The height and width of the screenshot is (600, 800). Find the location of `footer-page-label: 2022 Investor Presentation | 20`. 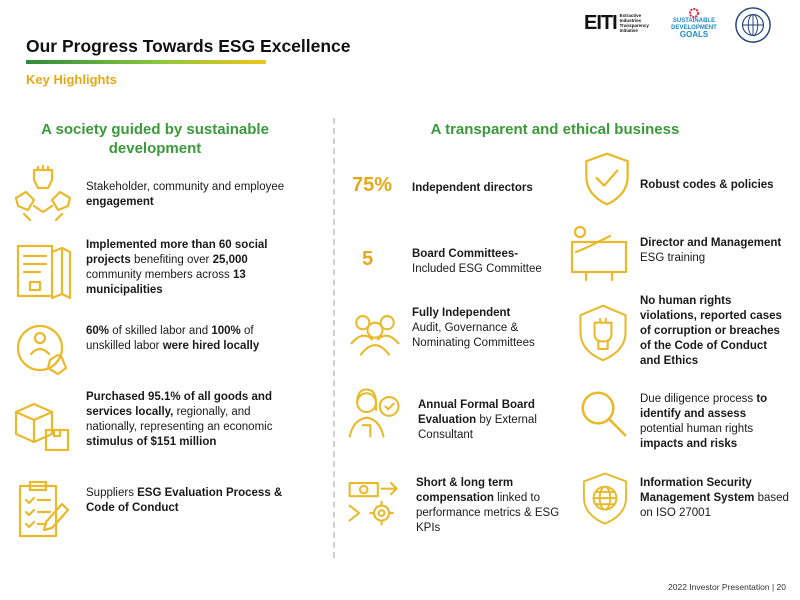

footer-page-label: 2022 Investor Presentation | 20 is located at coordinates (727, 587).